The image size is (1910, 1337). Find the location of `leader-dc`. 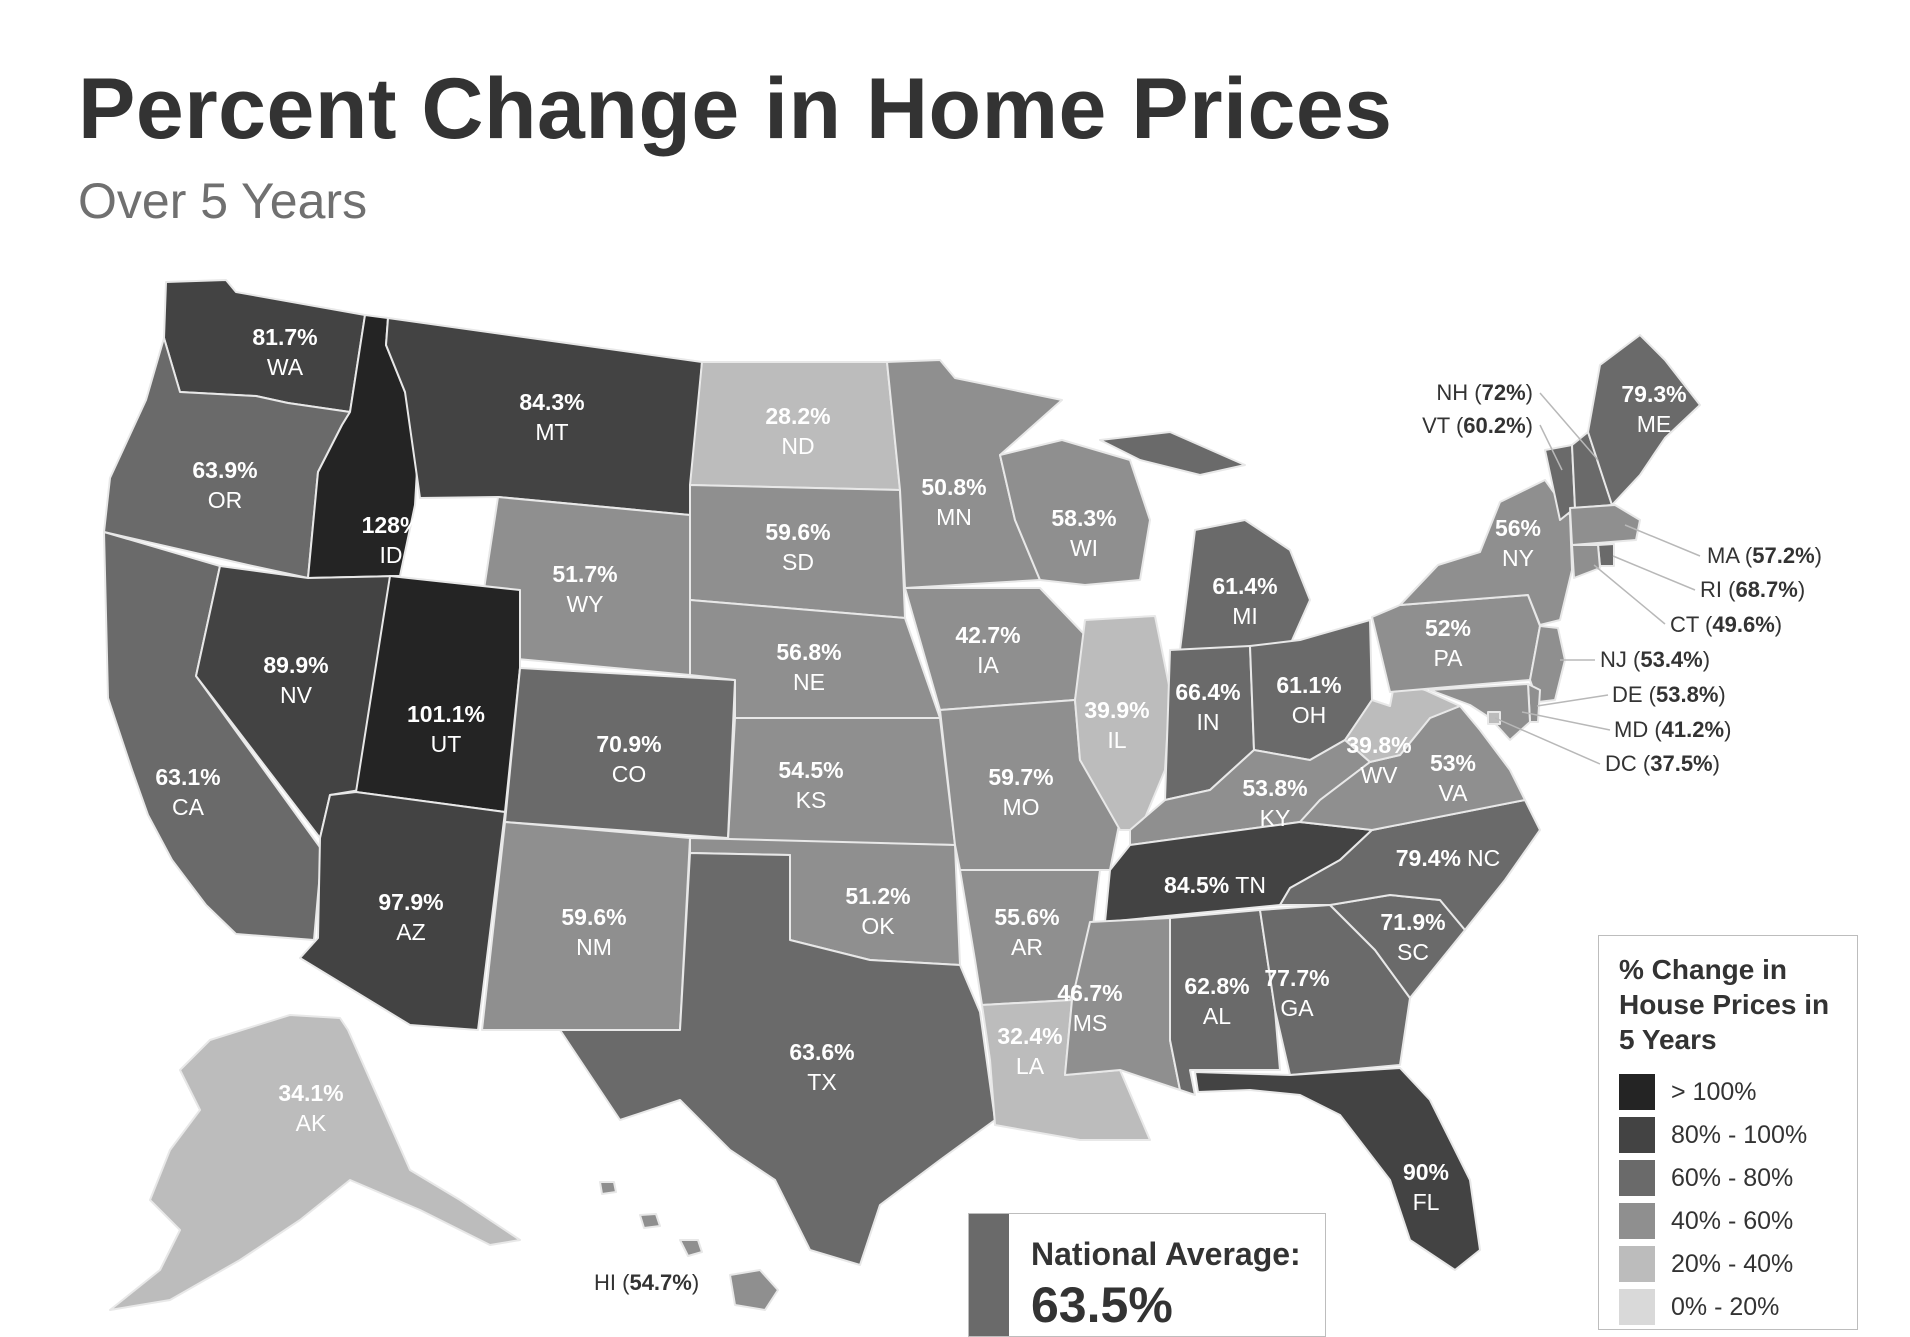

leader-dc is located at coordinates (1547, 741).